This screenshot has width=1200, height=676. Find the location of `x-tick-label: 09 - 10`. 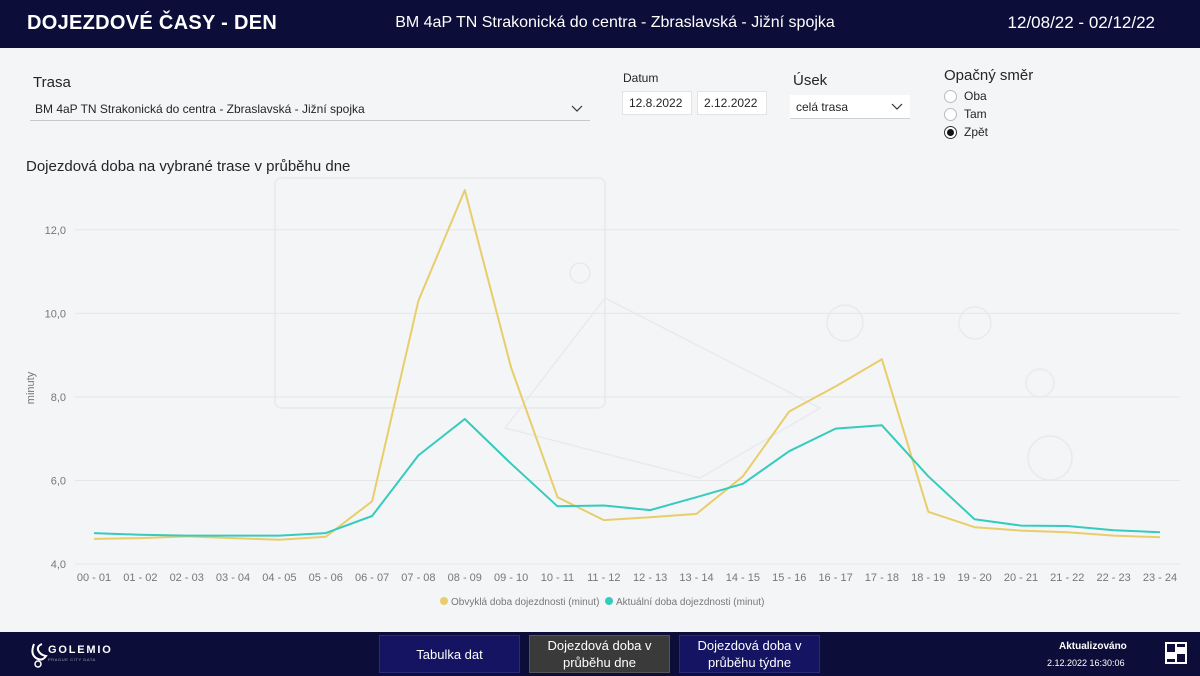

x-tick-label: 09 - 10 is located at coordinates (511, 578).